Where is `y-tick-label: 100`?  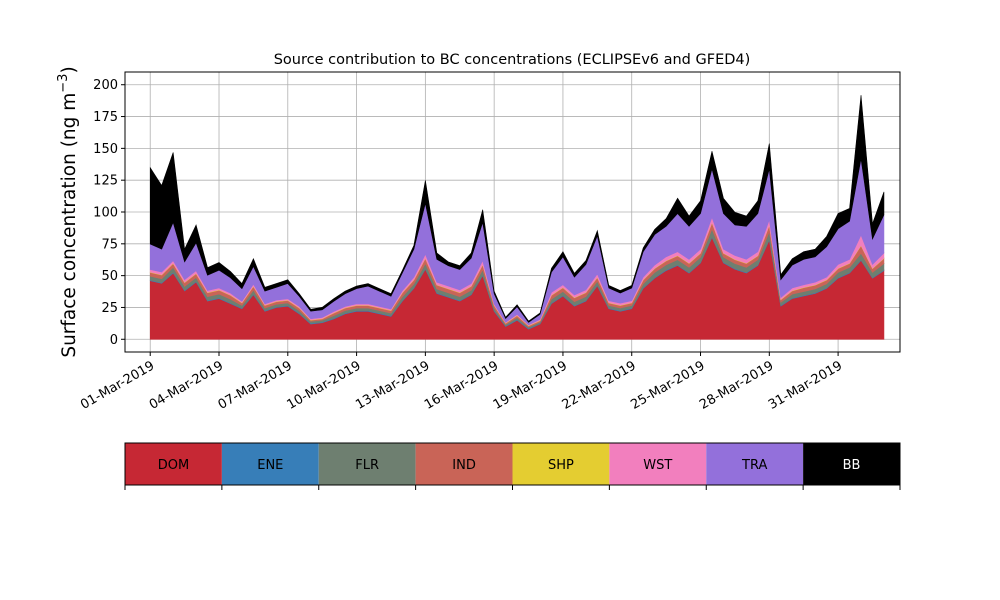
y-tick-label: 100 is located at coordinates (105, 213).